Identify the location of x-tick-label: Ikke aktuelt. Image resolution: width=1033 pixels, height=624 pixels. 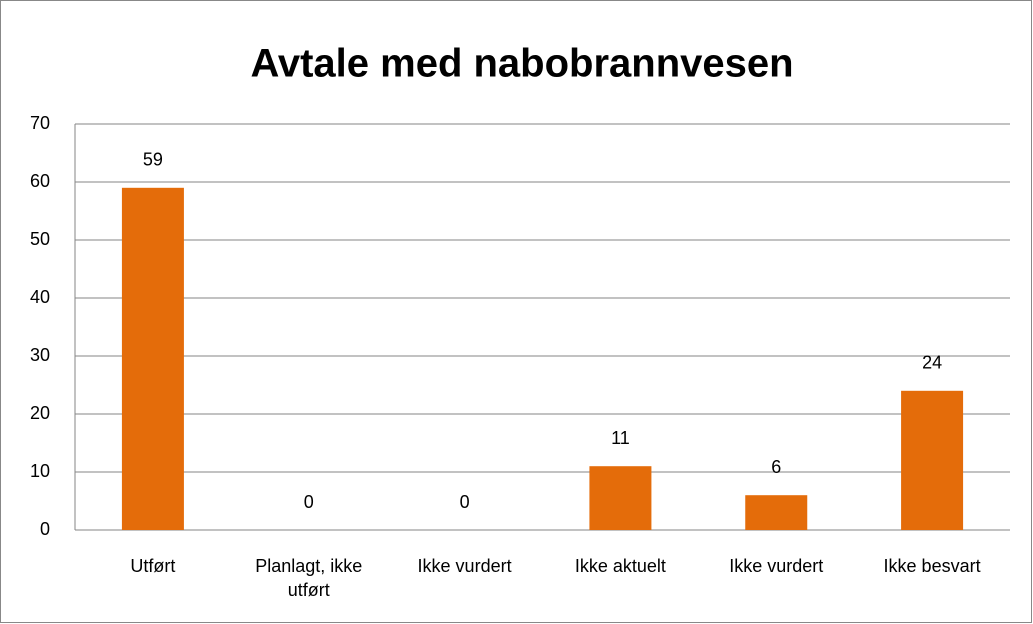
(620, 566).